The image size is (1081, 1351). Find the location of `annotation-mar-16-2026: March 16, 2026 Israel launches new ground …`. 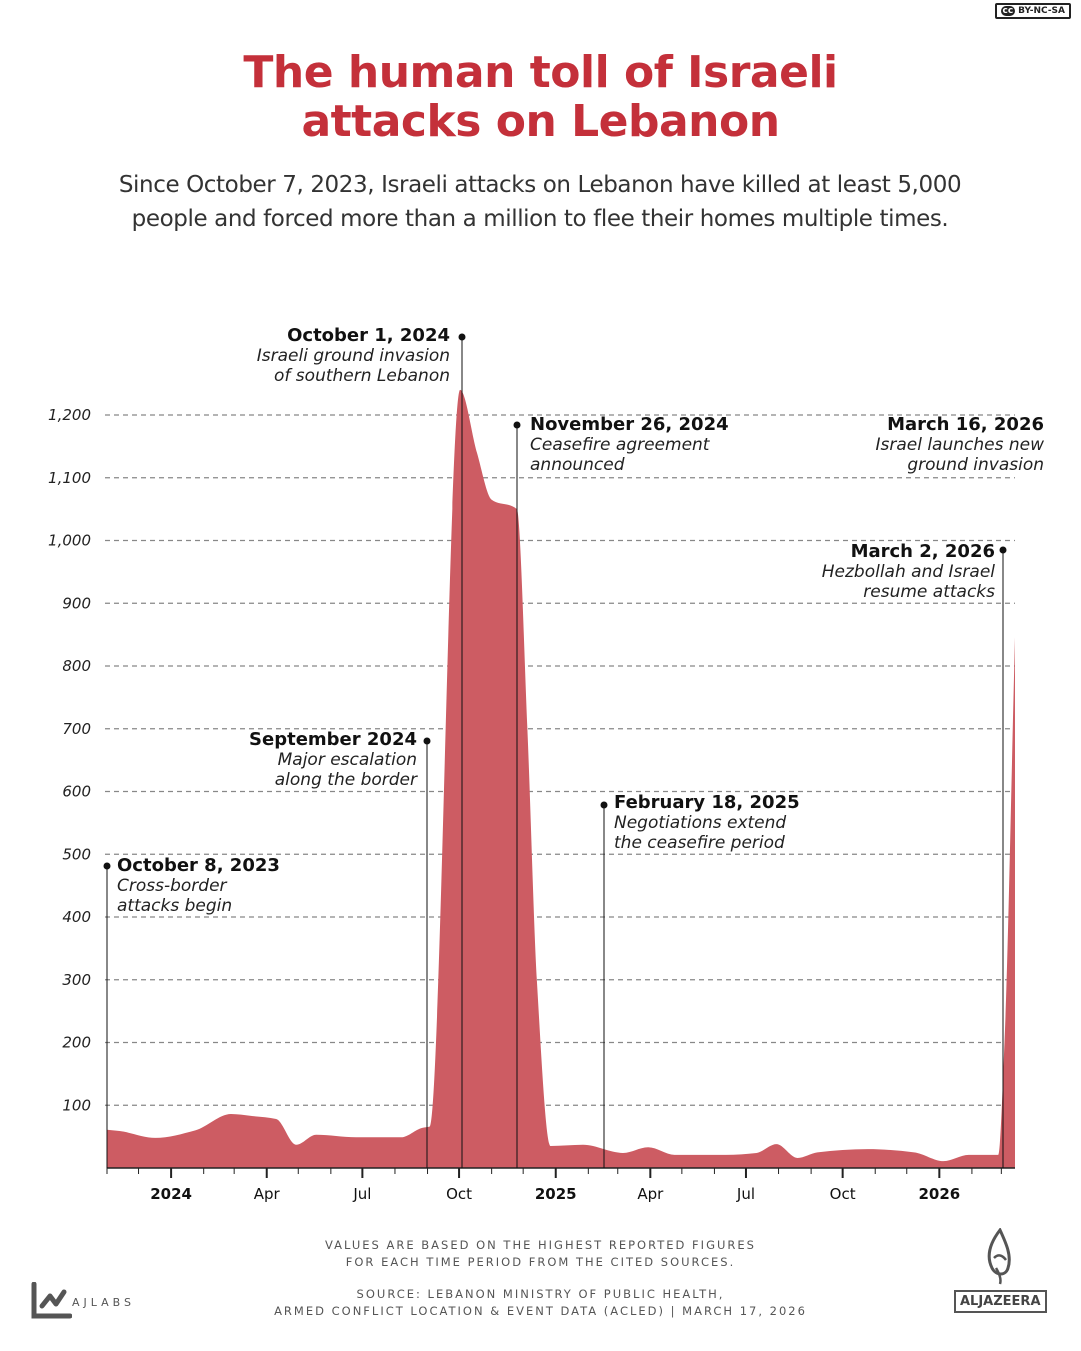

annotation-mar-16-2026: March 16, 2026 Israel launches new ground … is located at coordinates (959, 445).